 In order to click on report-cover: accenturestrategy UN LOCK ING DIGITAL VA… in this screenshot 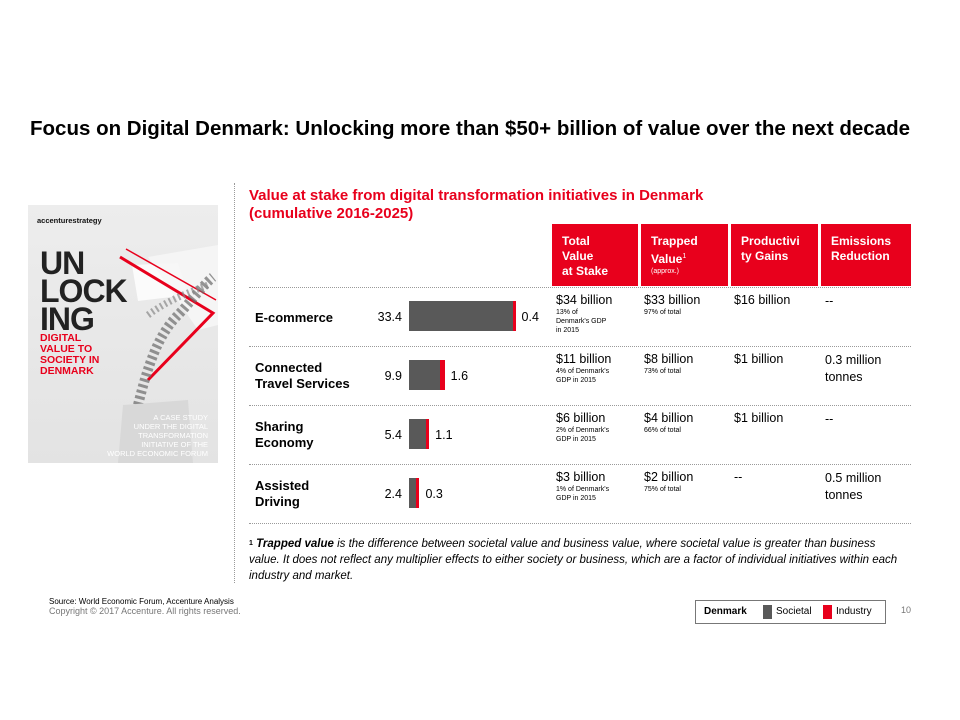, I will do `click(123, 334)`.